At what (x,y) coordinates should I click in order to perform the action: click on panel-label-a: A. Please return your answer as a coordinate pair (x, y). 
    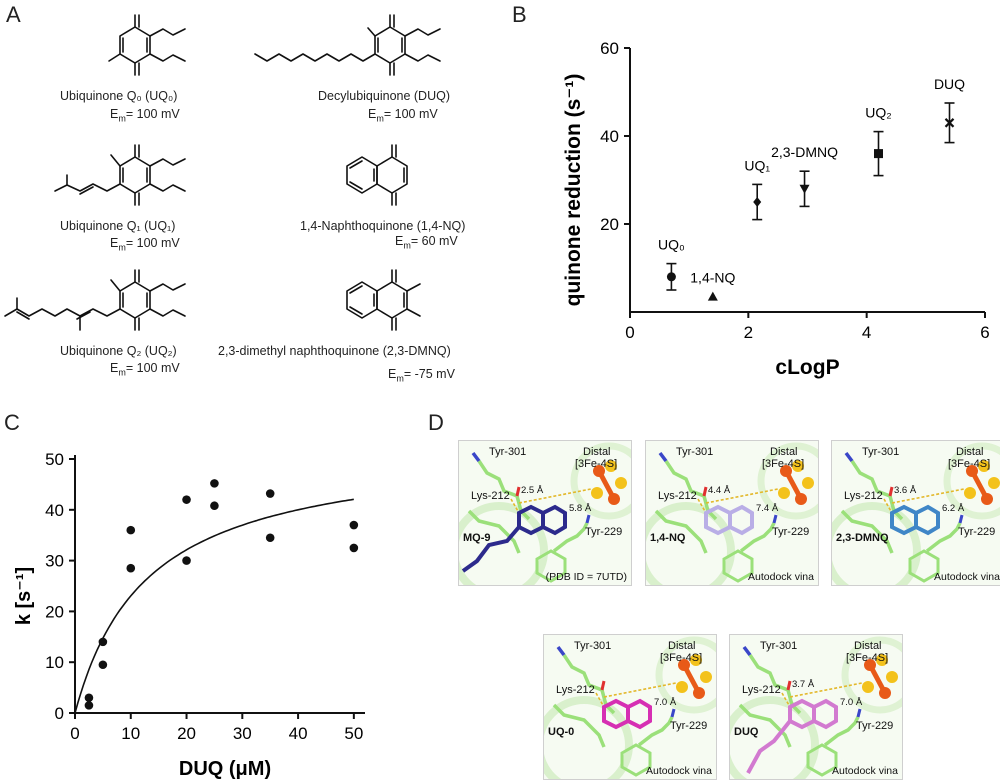
    Looking at the image, I should click on (13, 14).